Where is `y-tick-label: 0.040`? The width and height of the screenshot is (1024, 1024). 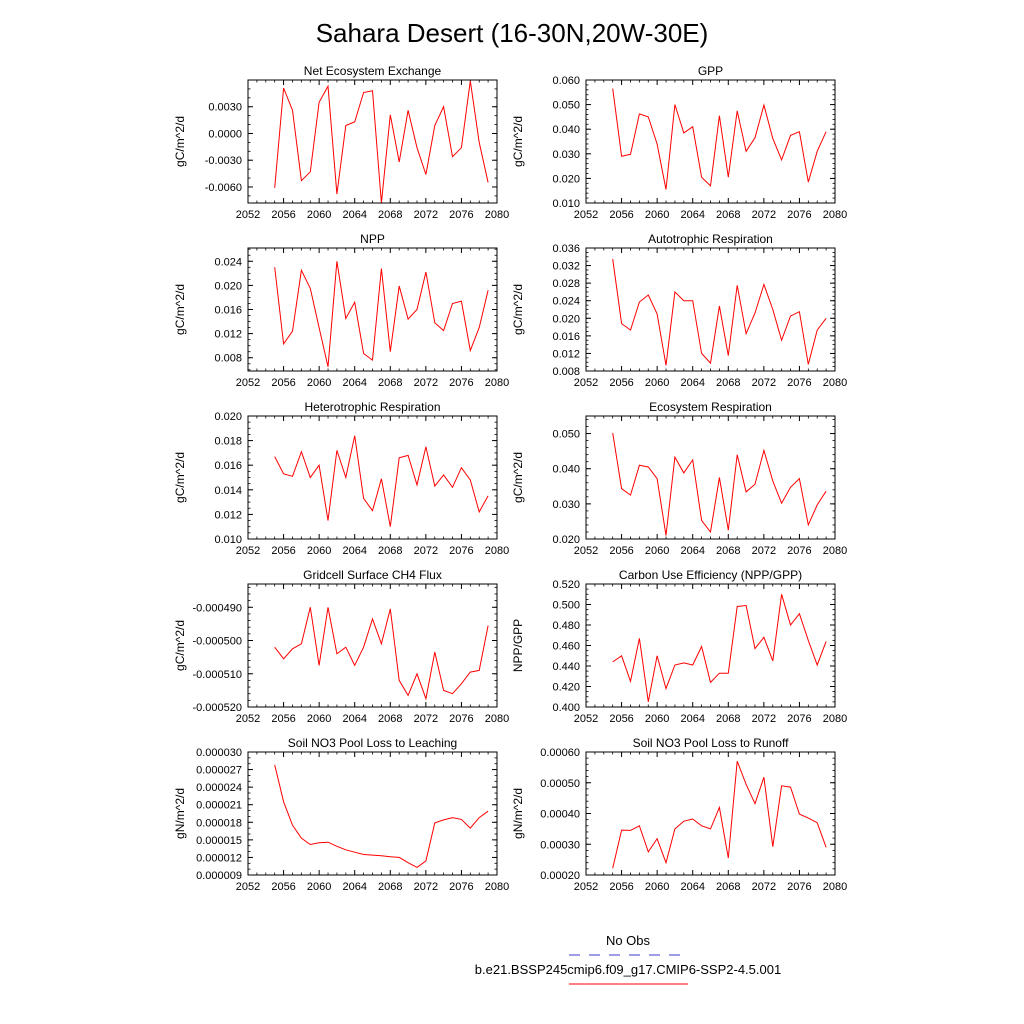
y-tick-label: 0.040 is located at coordinates (566, 130).